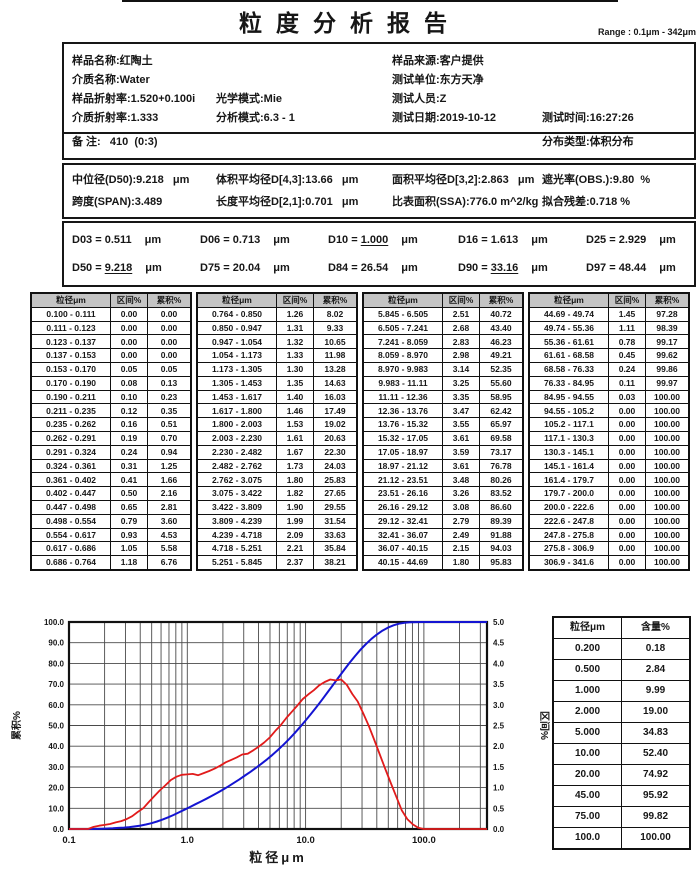  What do you see at coordinates (236, 424) in the screenshot?
I see `bin-range-cell: 1.800 - 2.003` at bounding box center [236, 424].